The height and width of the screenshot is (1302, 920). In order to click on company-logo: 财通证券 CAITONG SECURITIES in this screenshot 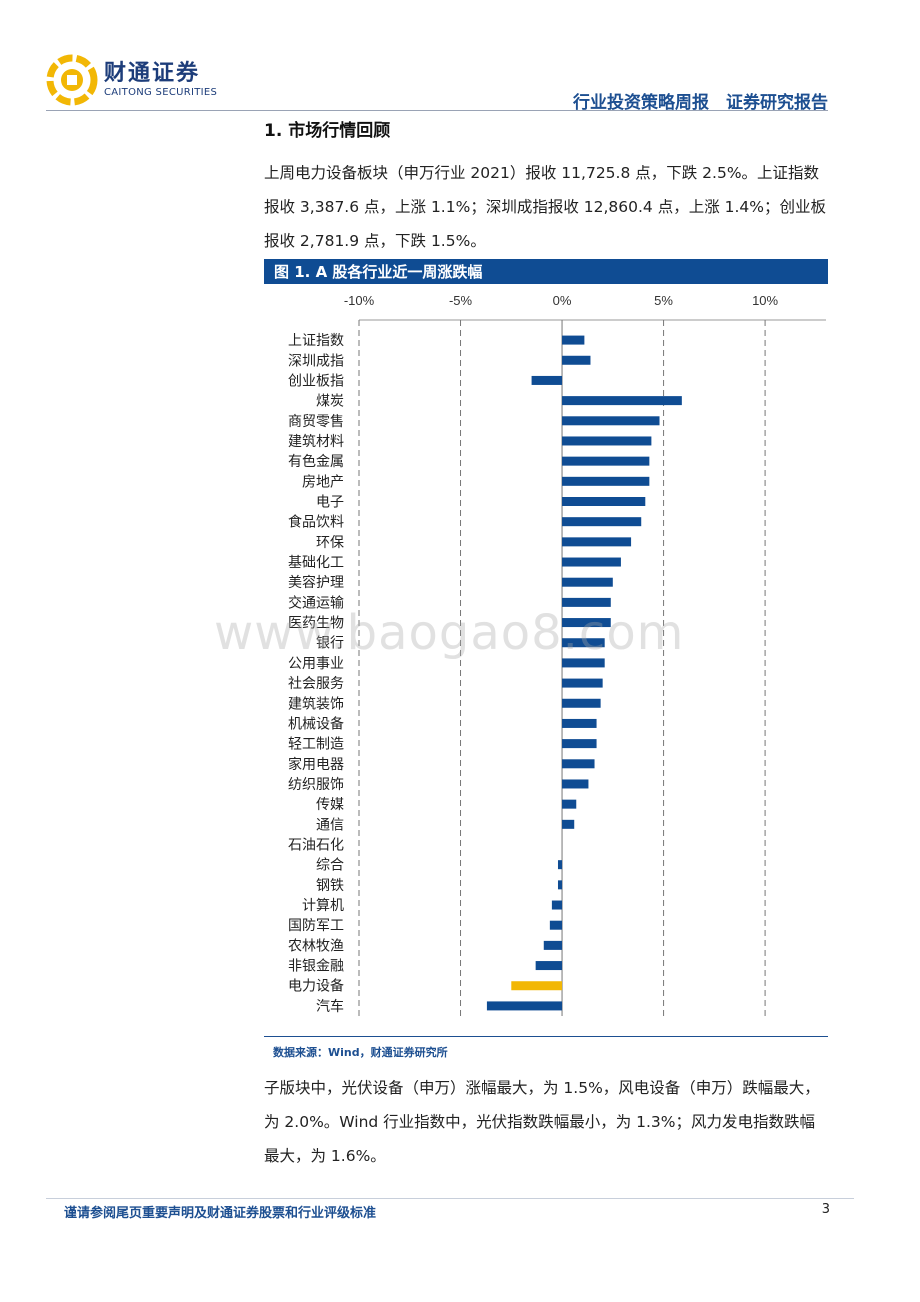, I will do `click(131, 80)`.